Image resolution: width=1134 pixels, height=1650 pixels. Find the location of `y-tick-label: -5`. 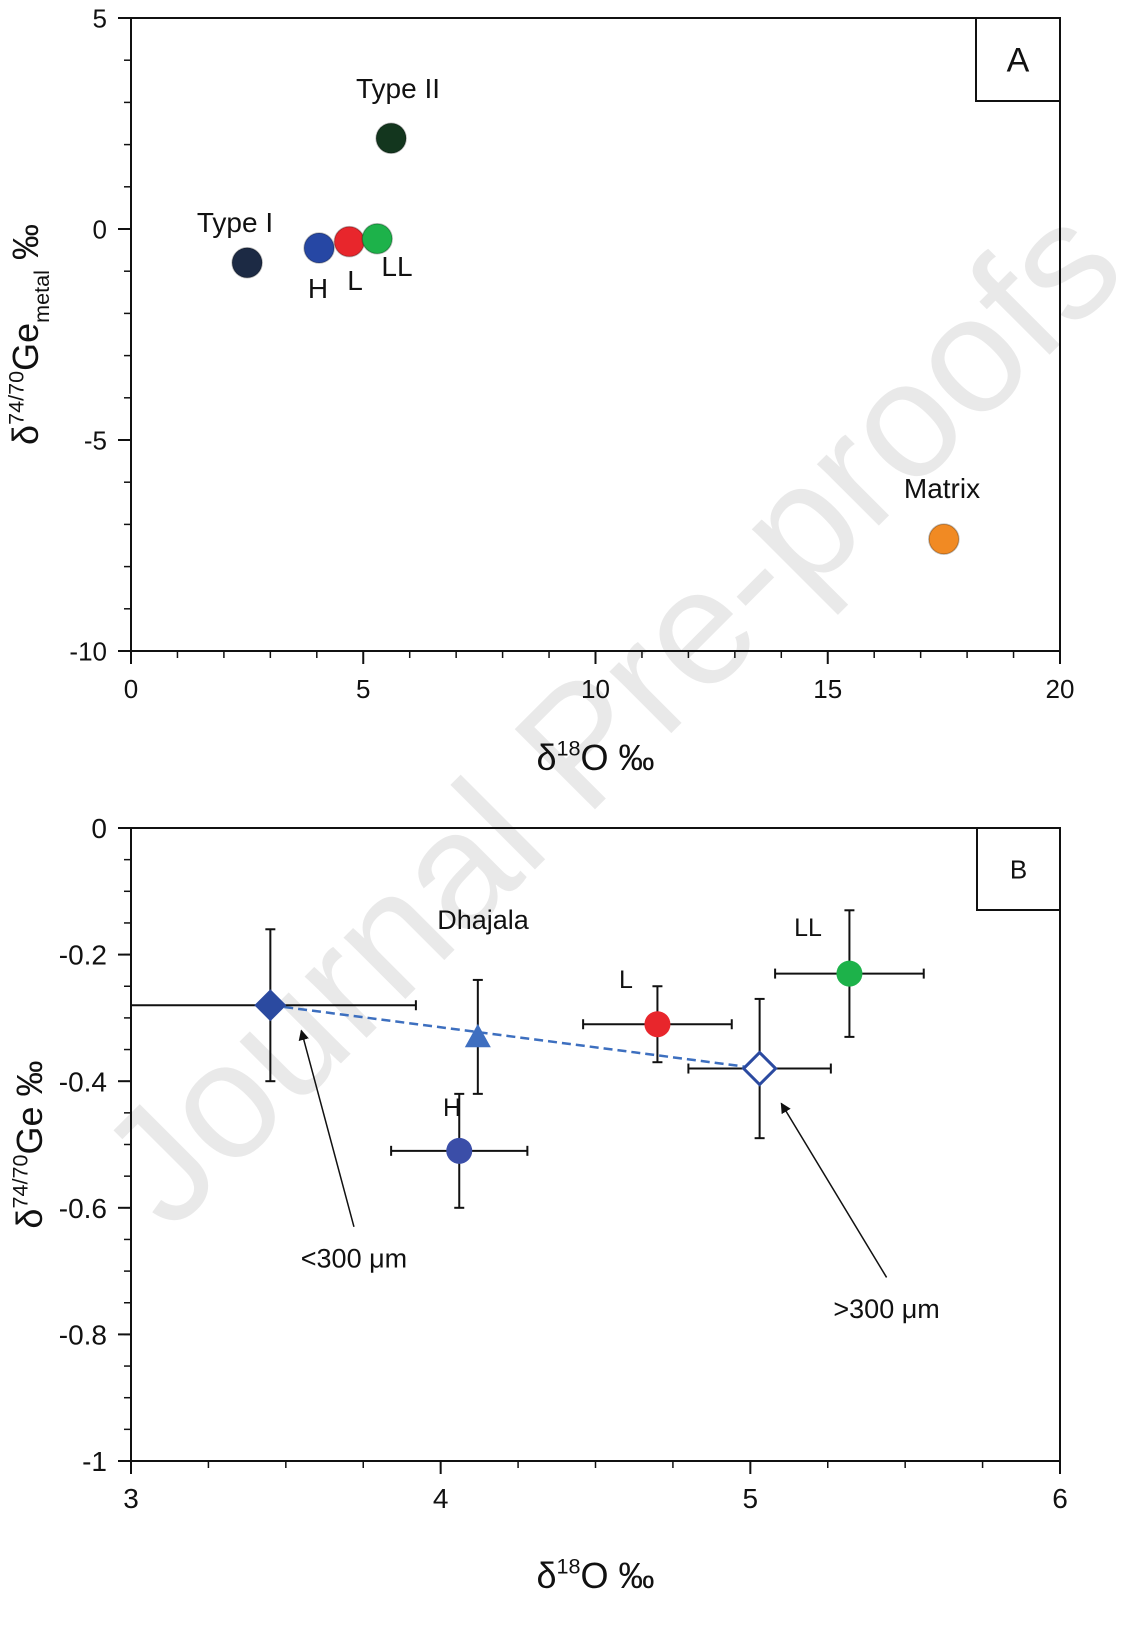

y-tick-label: -5 is located at coordinates (95, 440).